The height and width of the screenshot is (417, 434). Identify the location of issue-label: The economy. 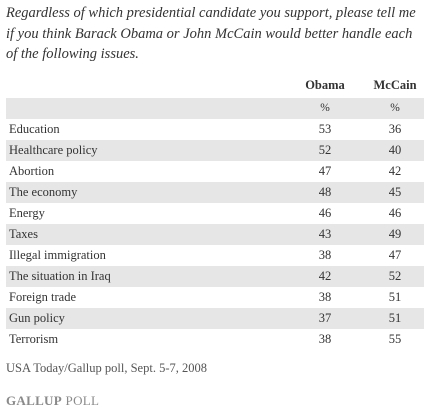
(43, 192).